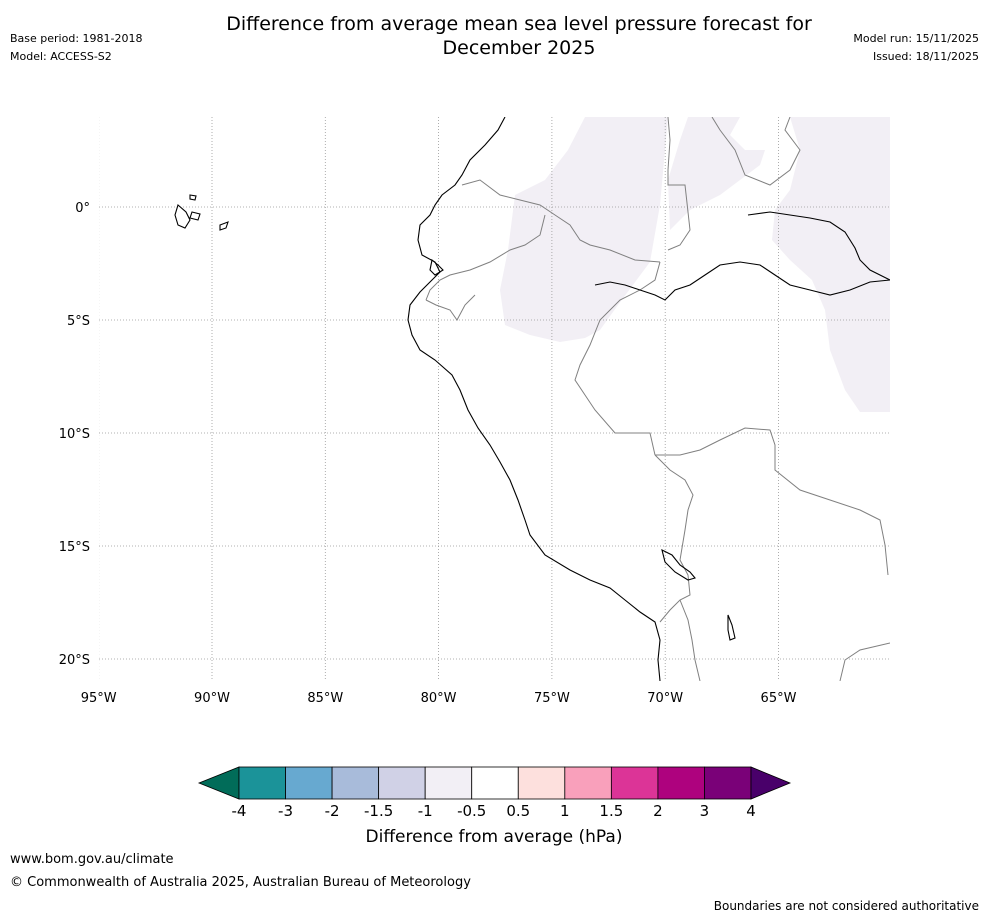 The height and width of the screenshot is (919, 988). I want to click on lon-tick-label: 75°W, so click(552, 698).